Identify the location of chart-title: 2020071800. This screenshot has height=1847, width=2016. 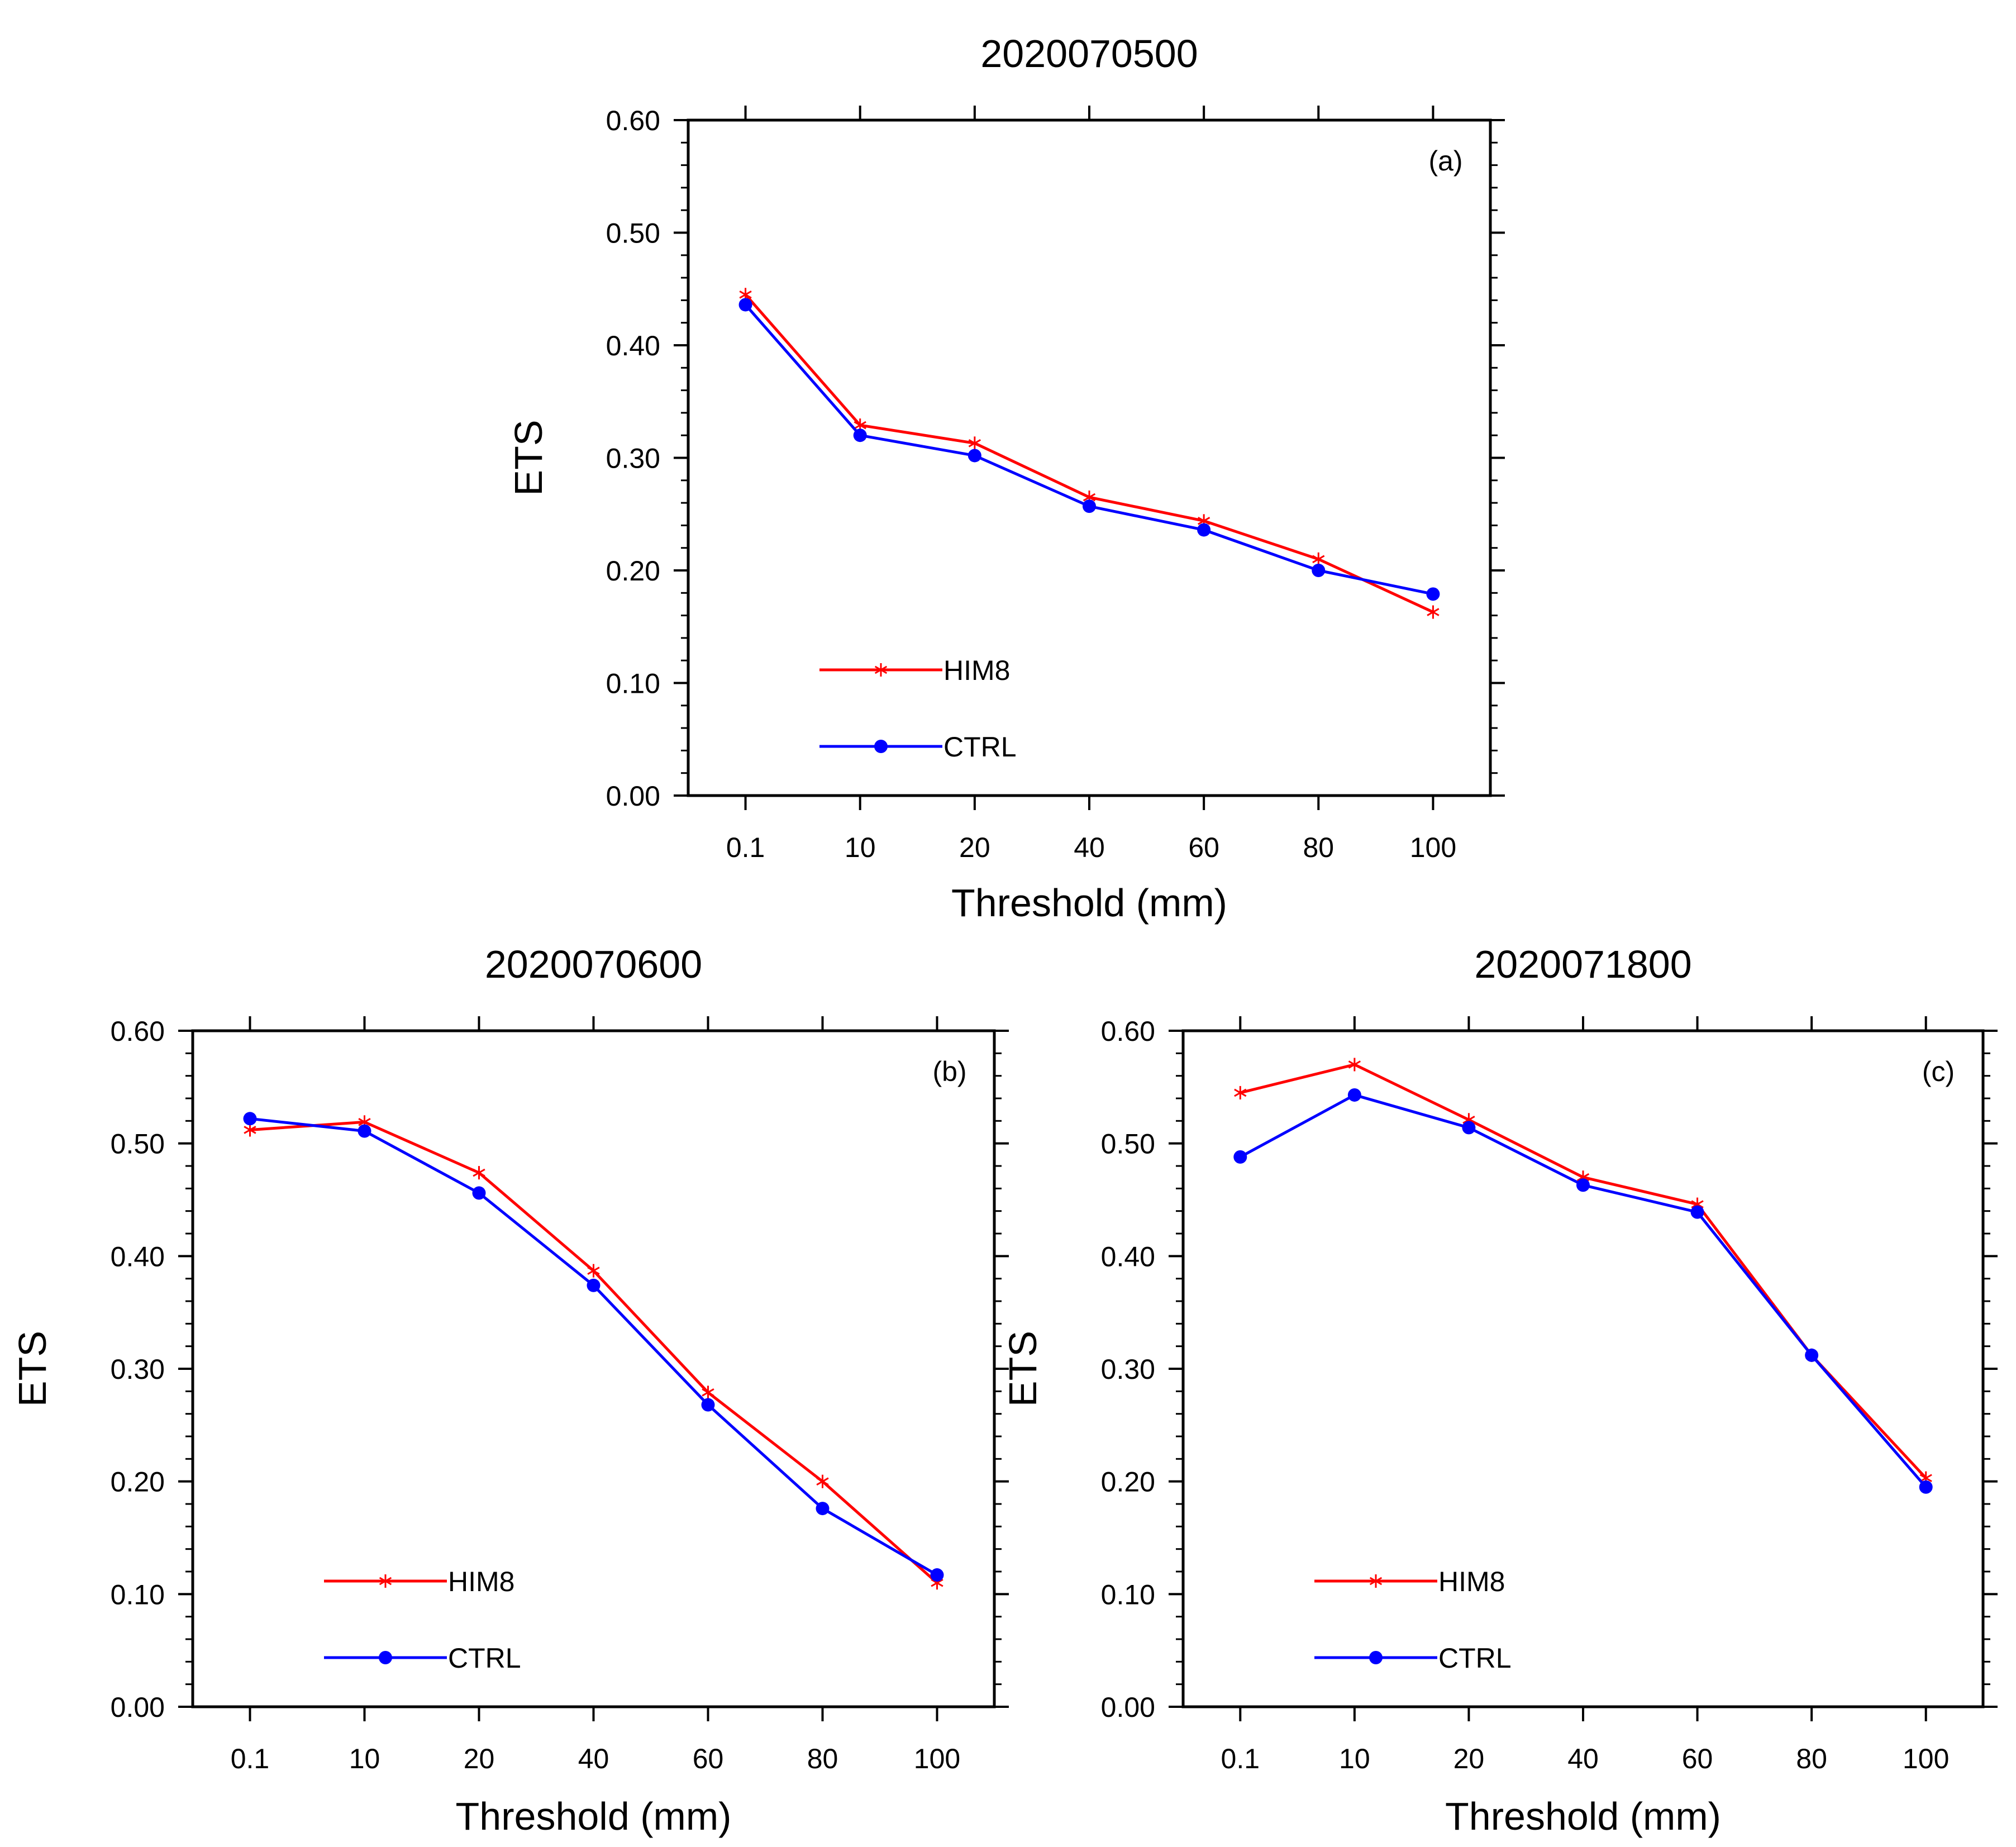
(1582, 964).